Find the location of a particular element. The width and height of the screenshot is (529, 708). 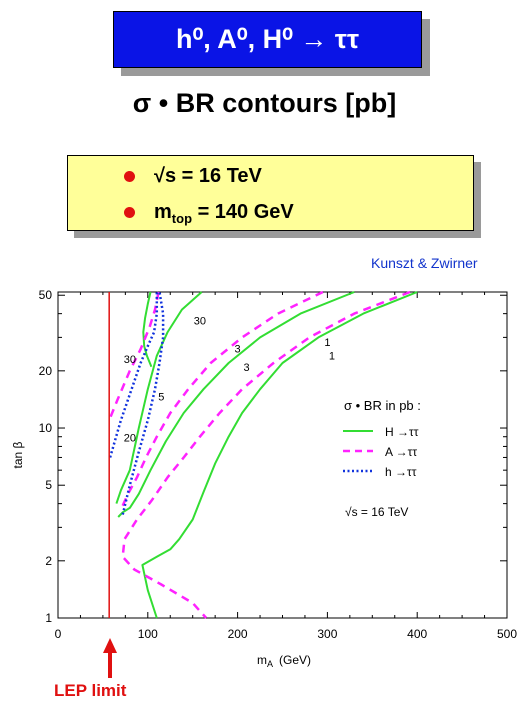

y-tick-label: 10 is located at coordinates (46, 428).